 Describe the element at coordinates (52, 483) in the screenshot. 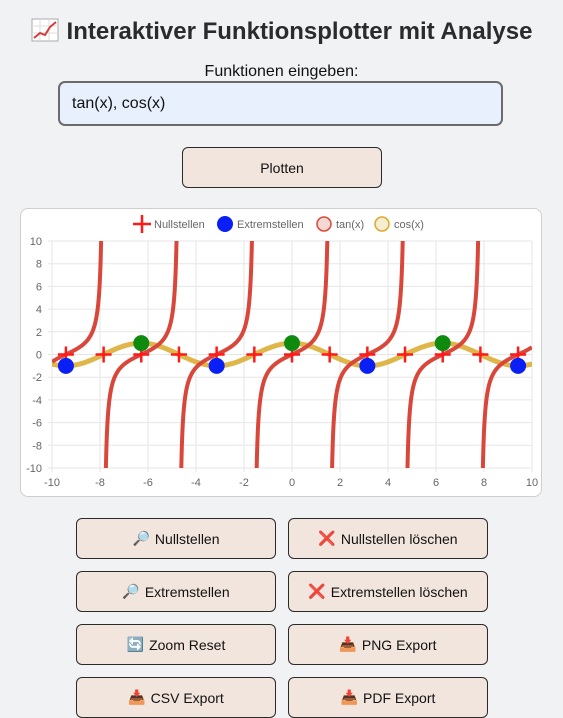

I see `x-tick-label: -10` at that location.